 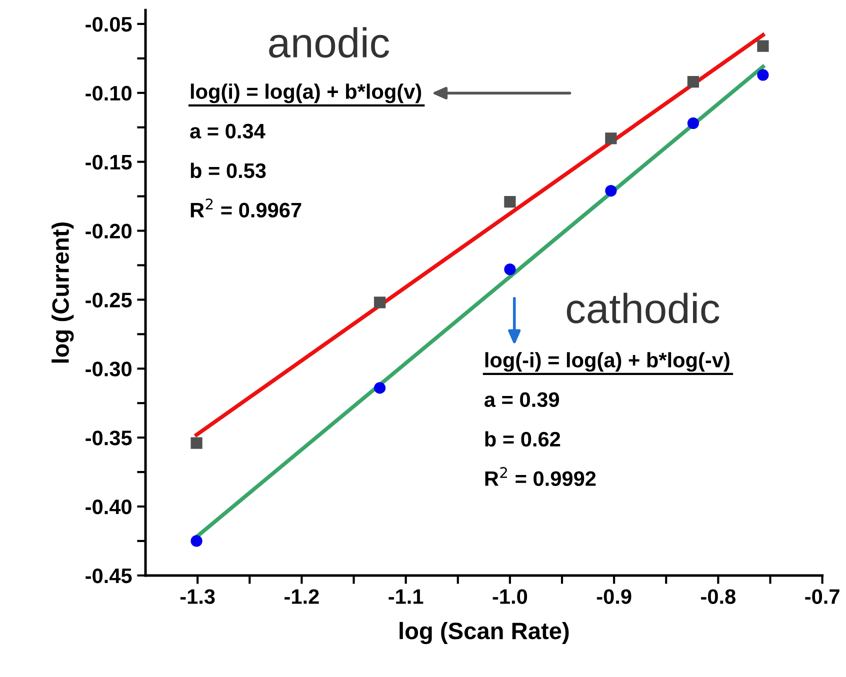 What do you see at coordinates (109, 24) in the screenshot?
I see `y-tick-label: -0.05` at bounding box center [109, 24].